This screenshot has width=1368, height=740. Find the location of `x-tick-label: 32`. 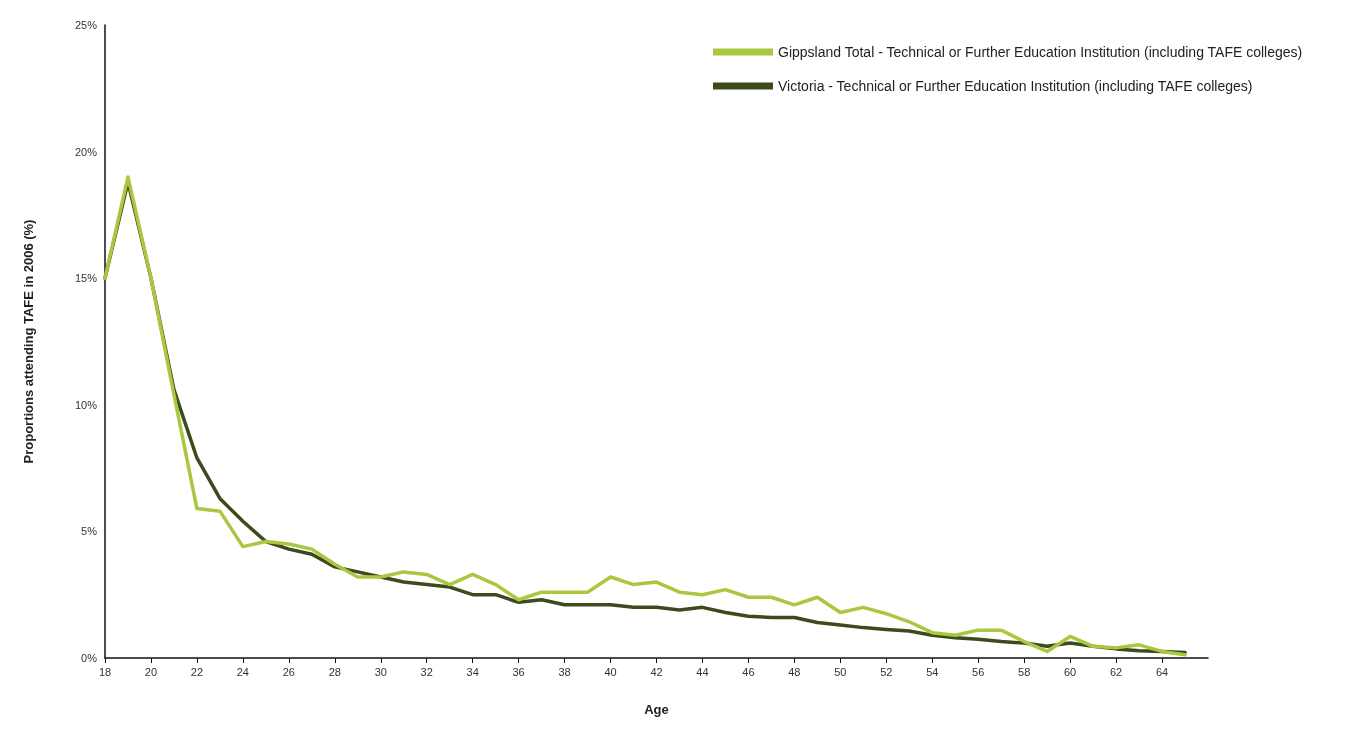

x-tick-label: 32 is located at coordinates (426, 671).